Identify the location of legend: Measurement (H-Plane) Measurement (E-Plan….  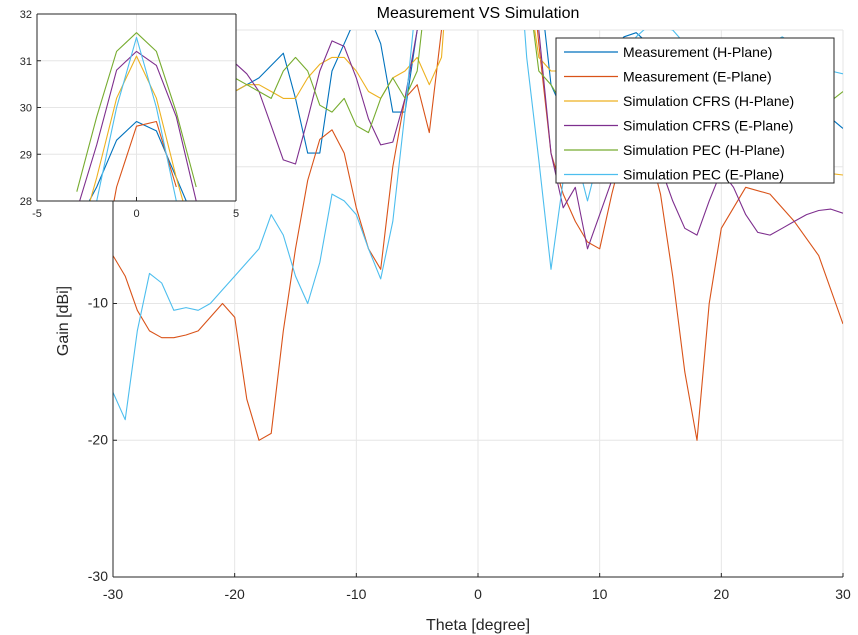
(695, 110).